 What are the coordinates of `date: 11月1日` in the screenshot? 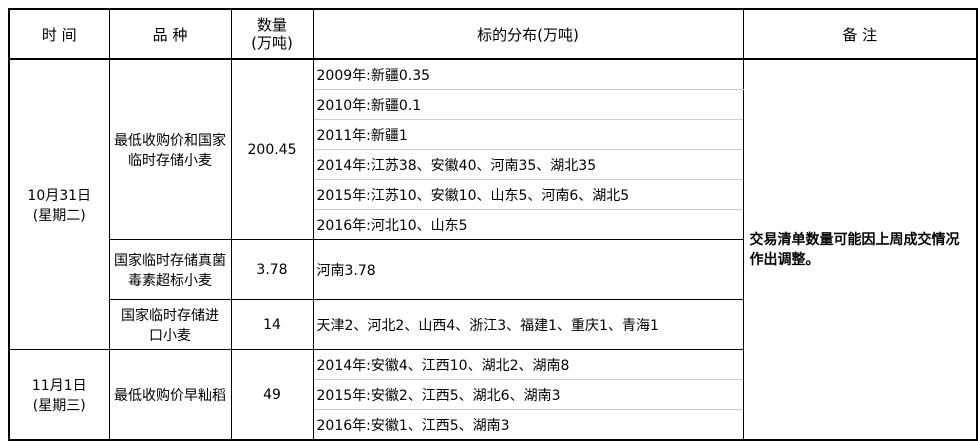 It's located at (59, 385).